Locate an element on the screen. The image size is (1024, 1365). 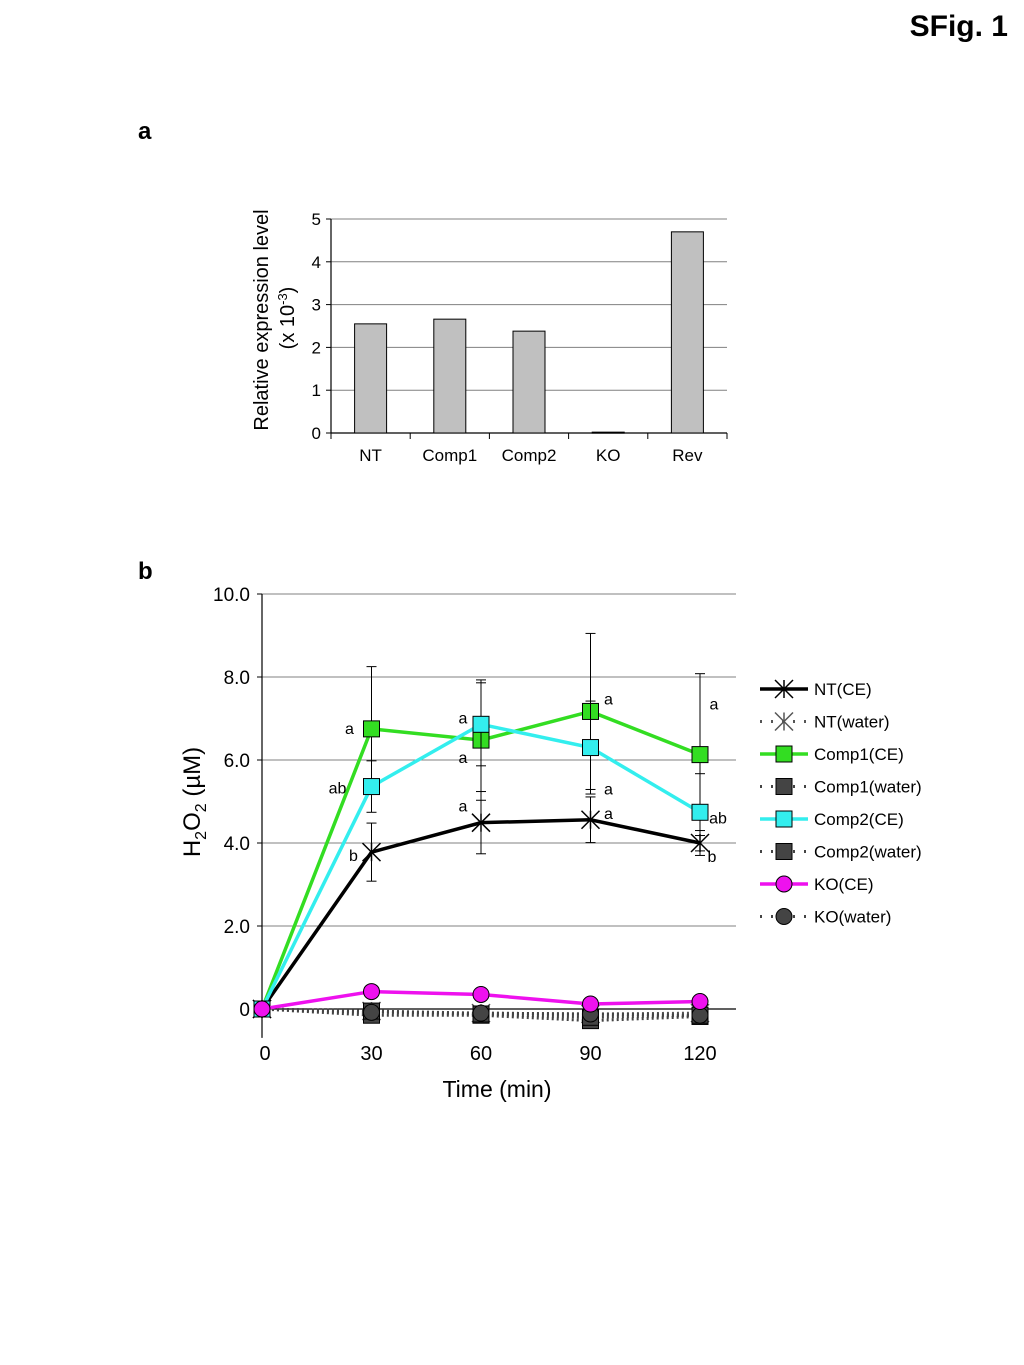
x-tick-label: Comp2 is located at coordinates (529, 455).